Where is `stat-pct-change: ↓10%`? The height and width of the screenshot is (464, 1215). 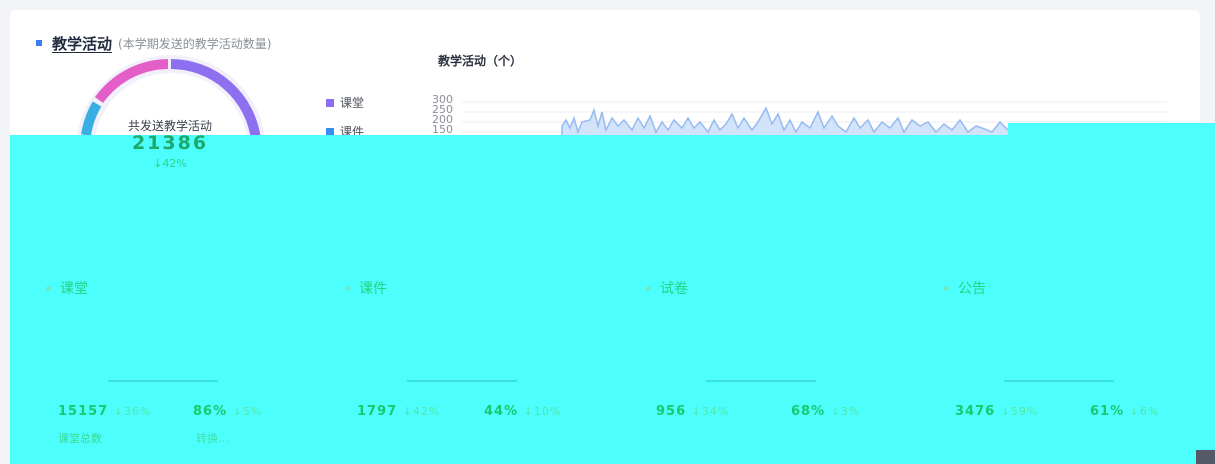
stat-pct-change: ↓10% is located at coordinates (542, 411).